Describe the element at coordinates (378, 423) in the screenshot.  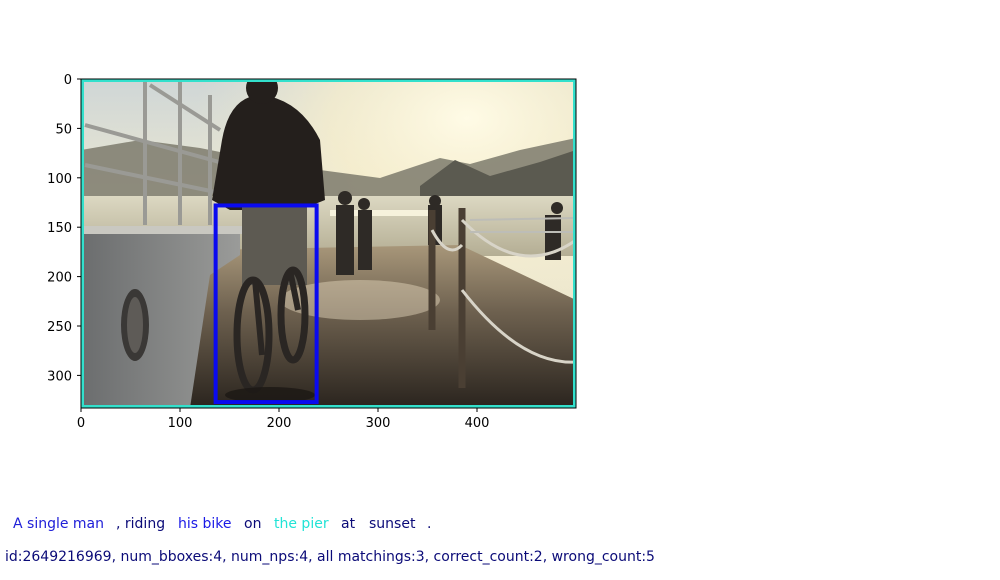
I see `x-tick-label: 300` at that location.